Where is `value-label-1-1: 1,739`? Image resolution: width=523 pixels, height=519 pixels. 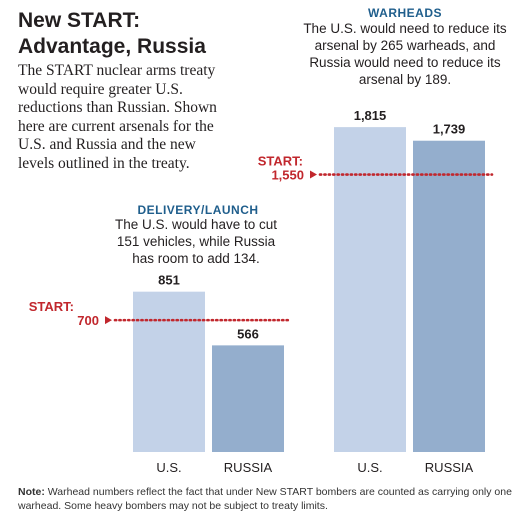 value-label-1-1: 1,739 is located at coordinates (449, 129).